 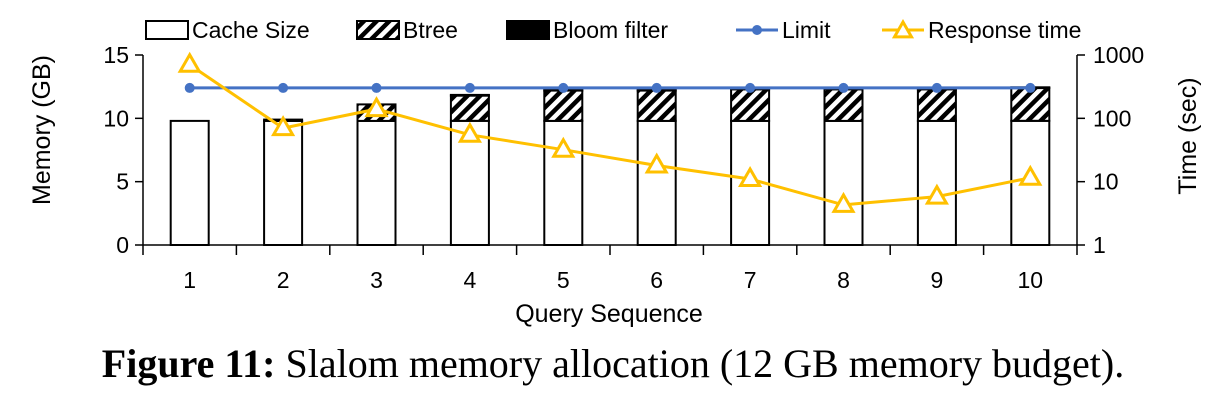 I want to click on y-axis-title: Memory (GB), so click(x=42, y=130).